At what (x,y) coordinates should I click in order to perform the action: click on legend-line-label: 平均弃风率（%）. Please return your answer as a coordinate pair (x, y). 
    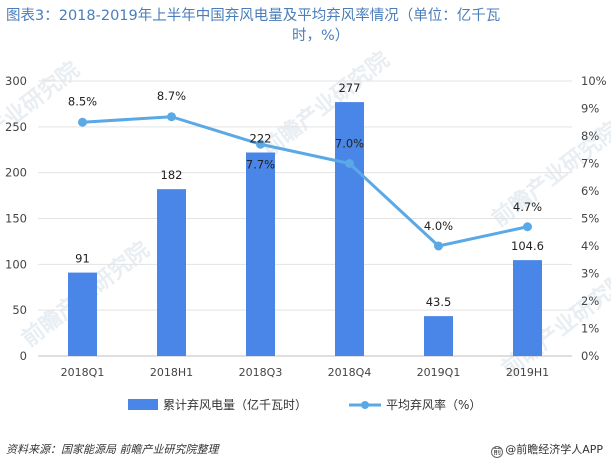
    Looking at the image, I should click on (433, 404).